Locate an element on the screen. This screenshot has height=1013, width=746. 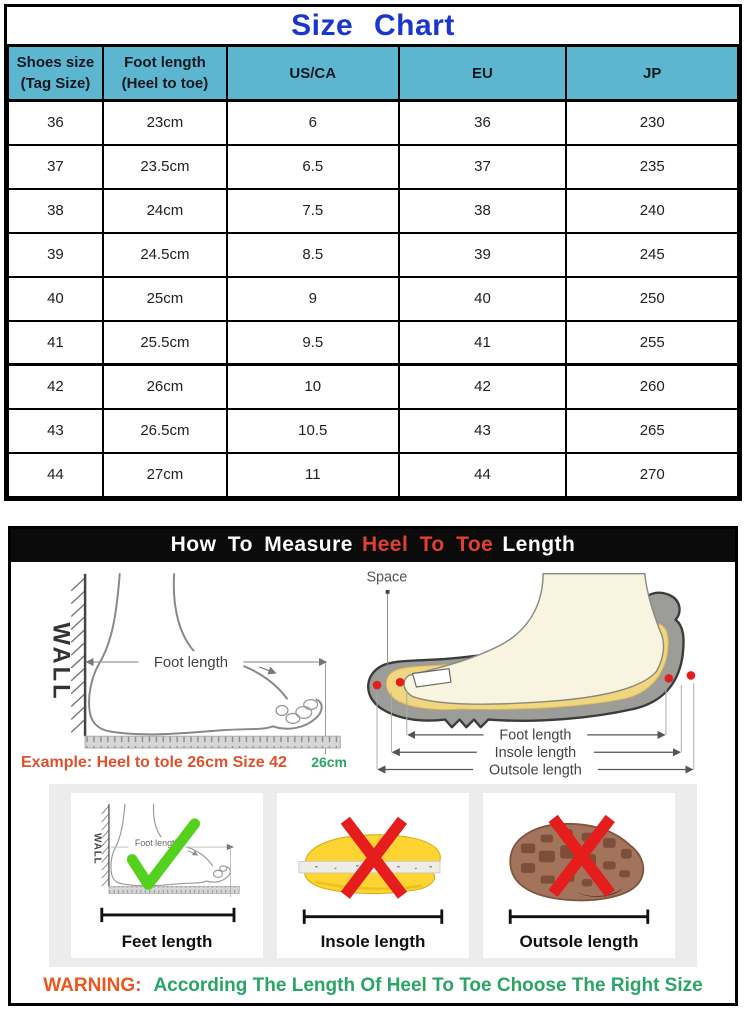
feet-length-card: WALL Foot length Feet length is located at coordinates (167, 875).